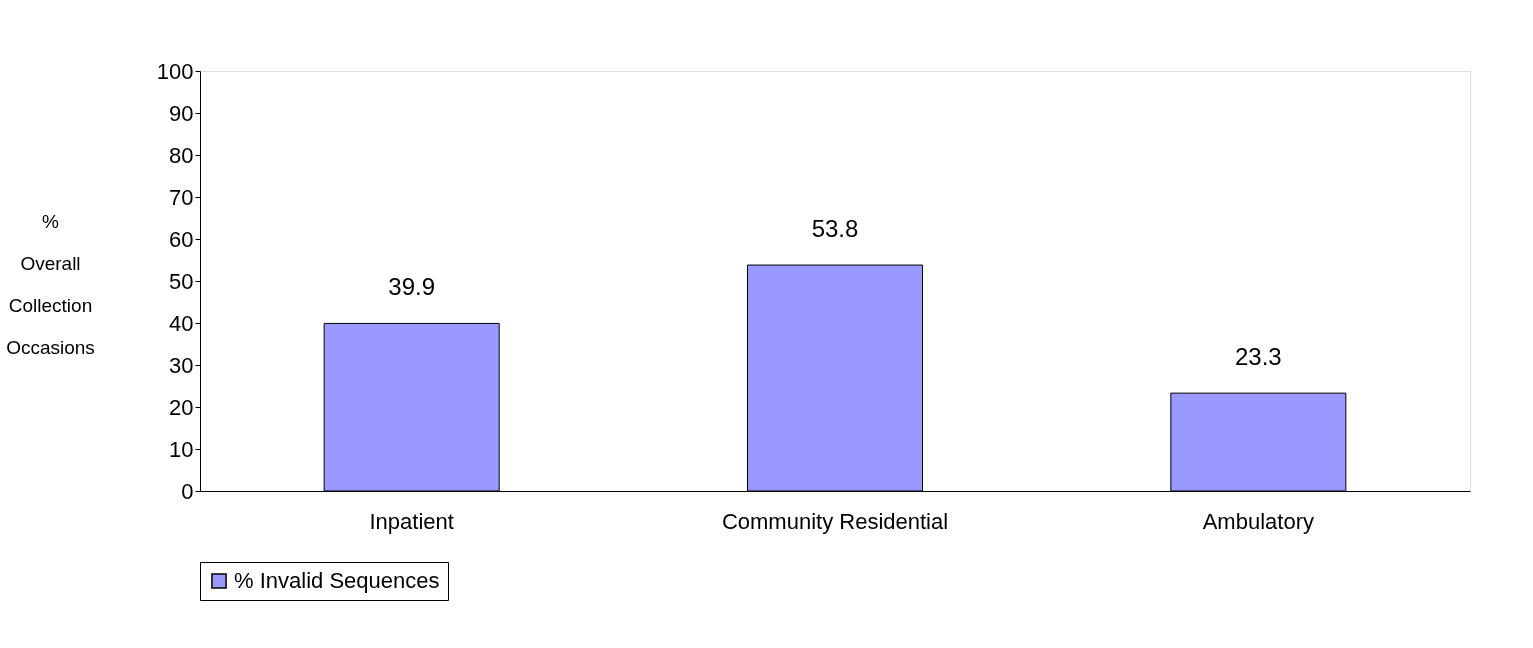 This screenshot has height=648, width=1533. Describe the element at coordinates (181, 155) in the screenshot. I see `y-tick-label: 80` at that location.